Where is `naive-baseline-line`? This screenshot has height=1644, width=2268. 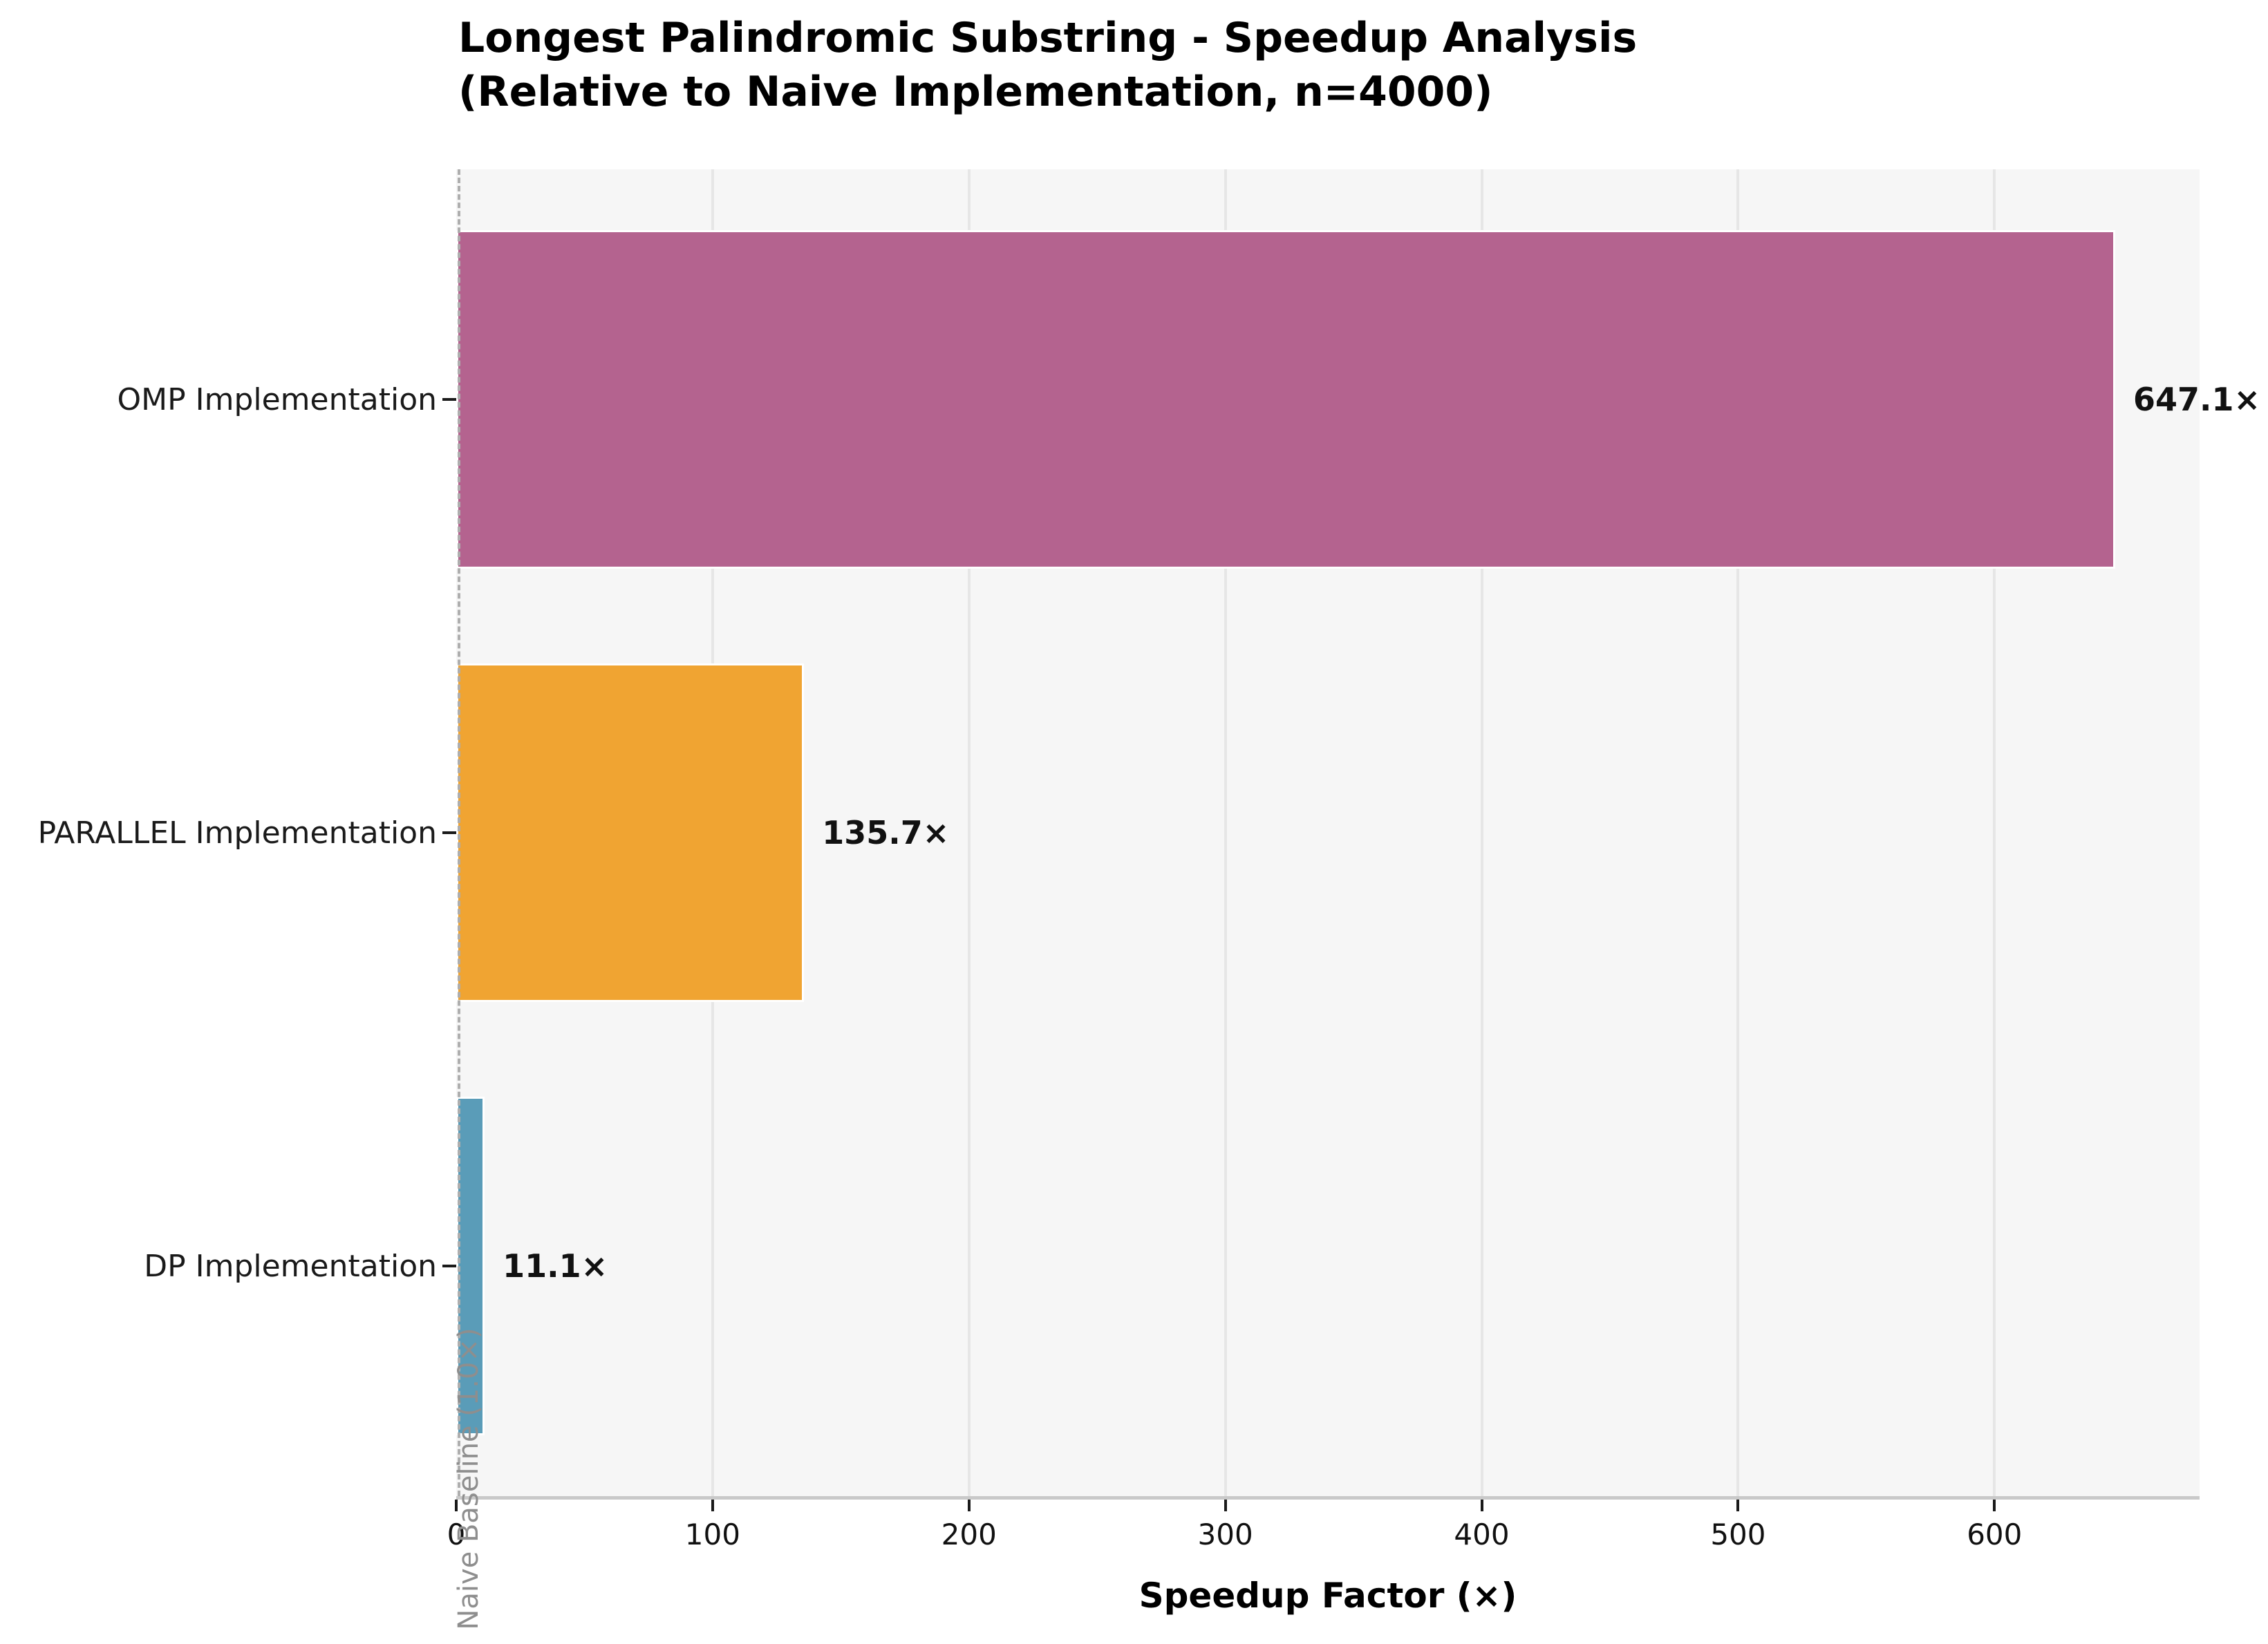 naive-baseline-line is located at coordinates (459, 832).